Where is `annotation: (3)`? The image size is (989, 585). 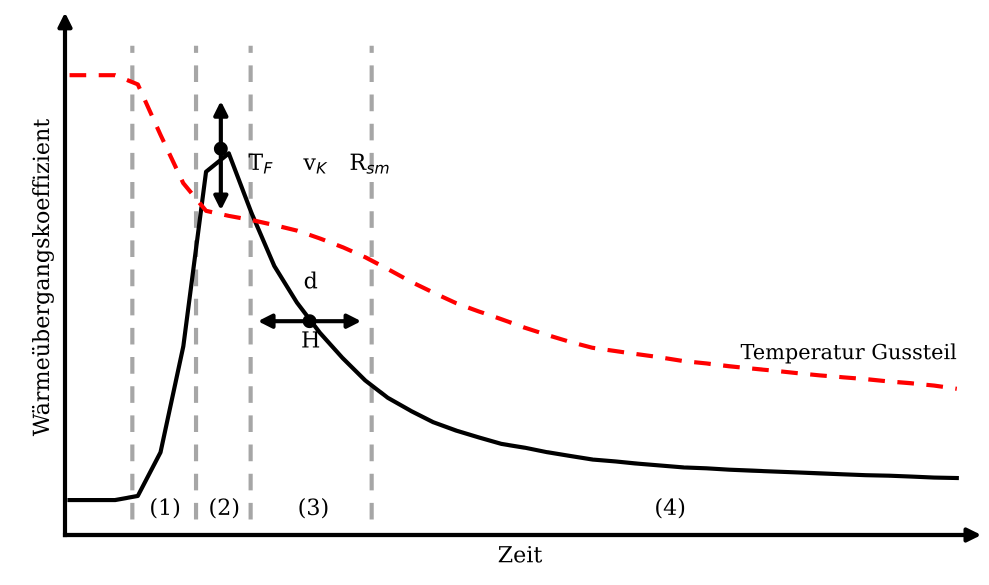 annotation: (3) is located at coordinates (313, 508).